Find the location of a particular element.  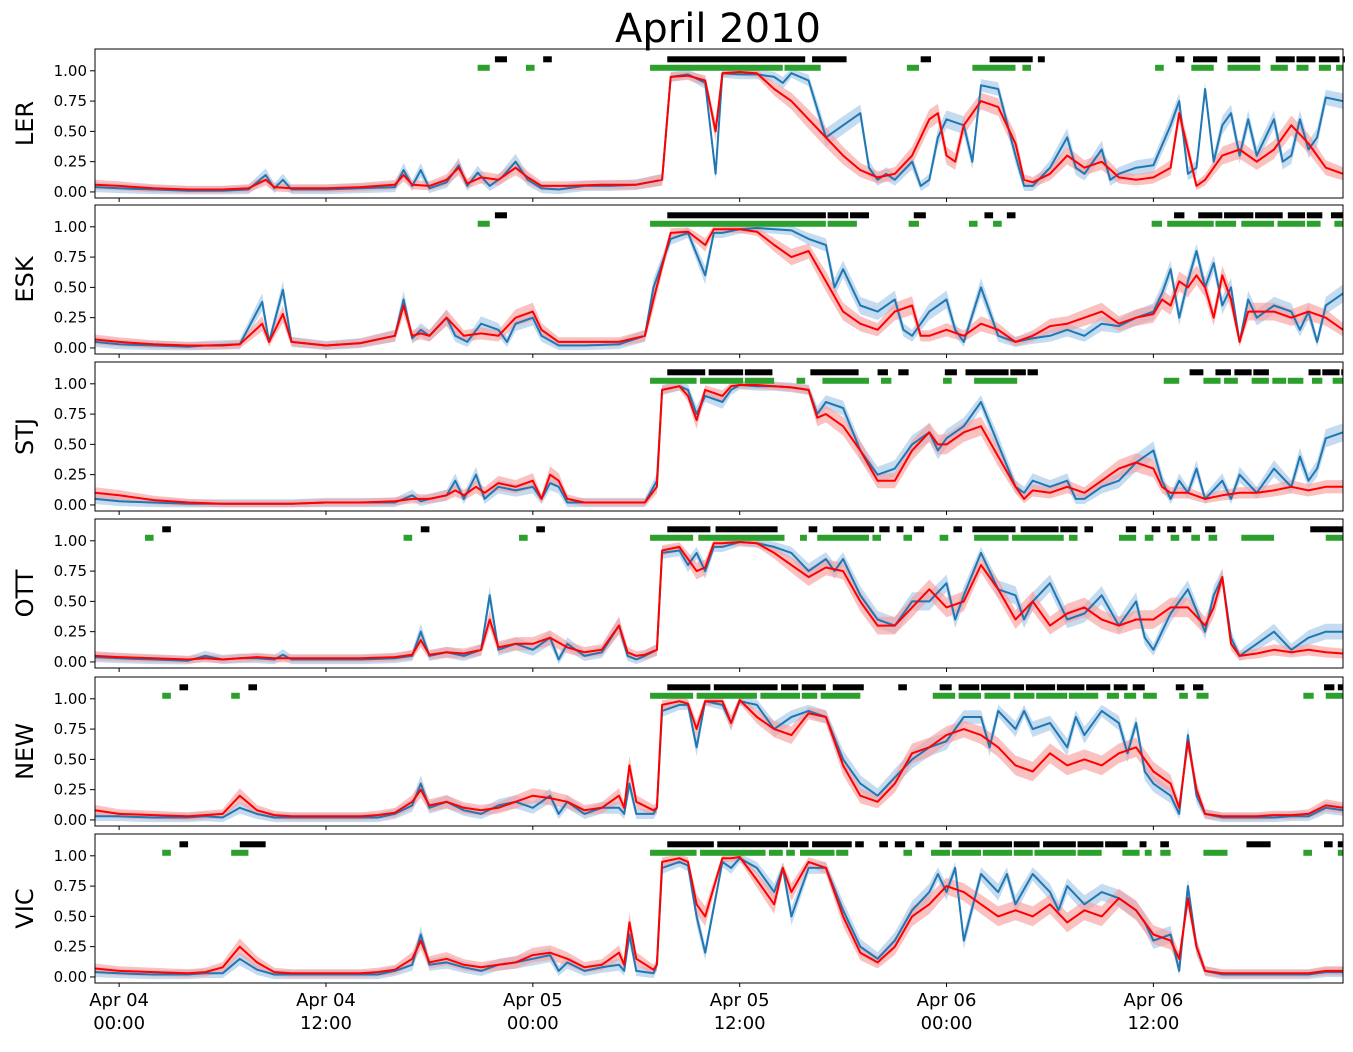

panel-label: VIC is located at coordinates (25, 908).